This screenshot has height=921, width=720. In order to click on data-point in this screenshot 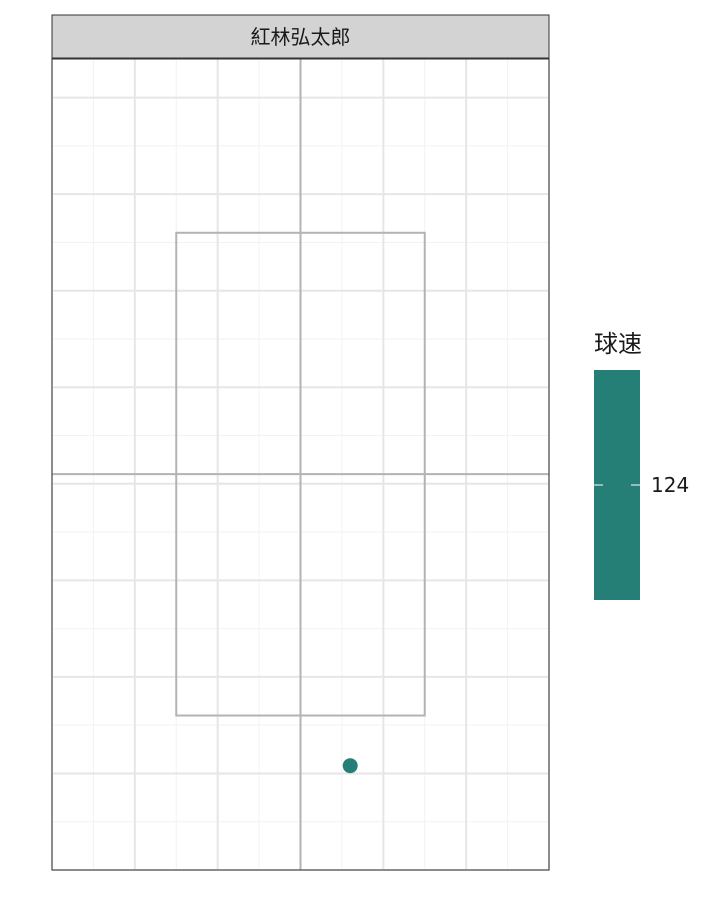, I will do `click(350, 766)`.